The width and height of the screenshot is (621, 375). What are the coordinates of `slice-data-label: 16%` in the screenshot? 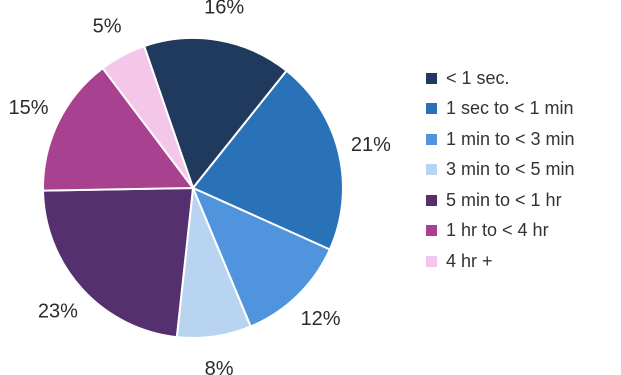 It's located at (224, 9).